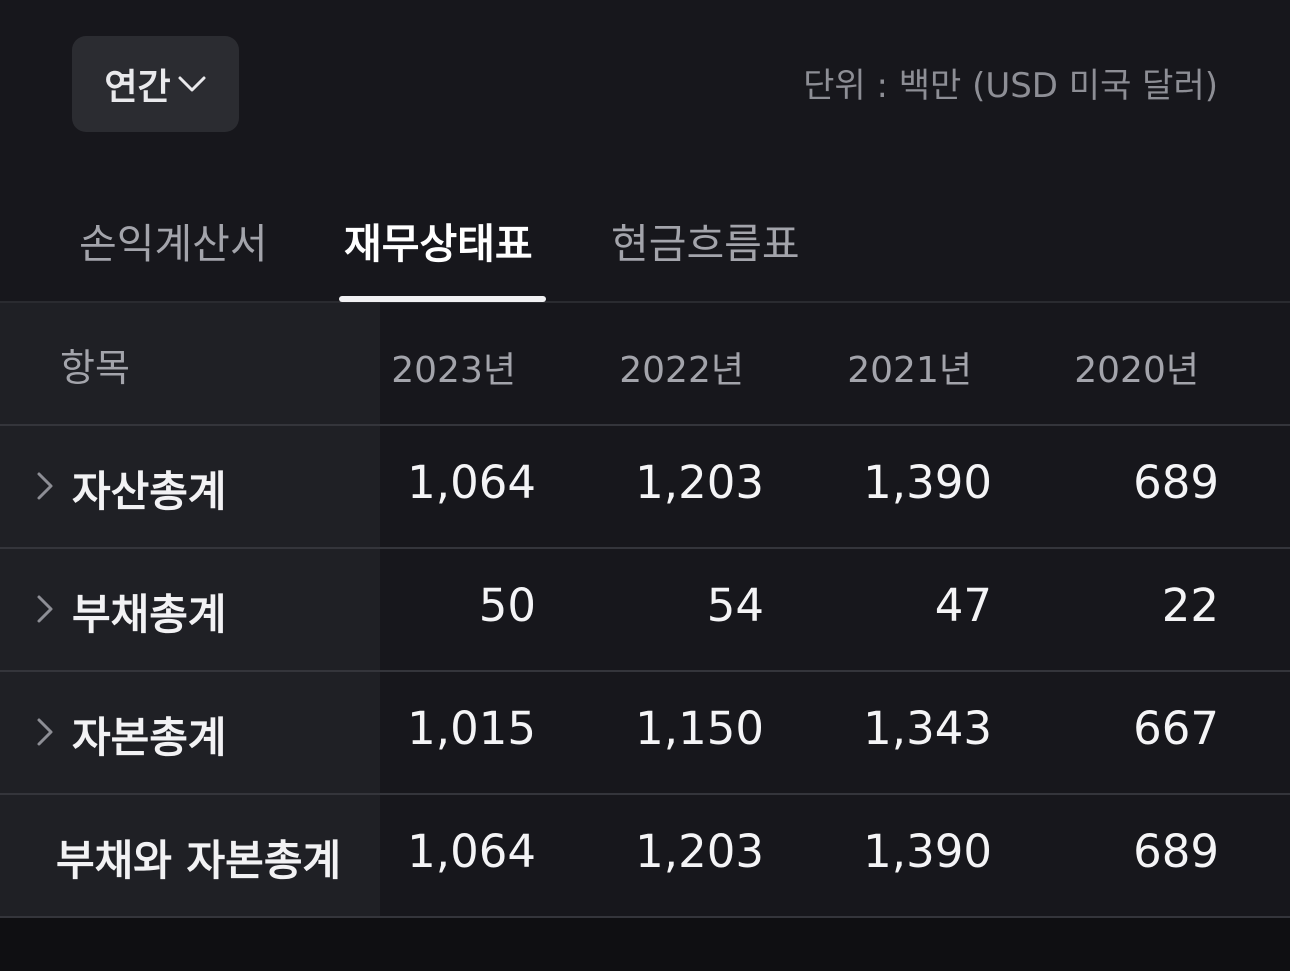  What do you see at coordinates (471, 728) in the screenshot?
I see `table-cell: 1,015` at bounding box center [471, 728].